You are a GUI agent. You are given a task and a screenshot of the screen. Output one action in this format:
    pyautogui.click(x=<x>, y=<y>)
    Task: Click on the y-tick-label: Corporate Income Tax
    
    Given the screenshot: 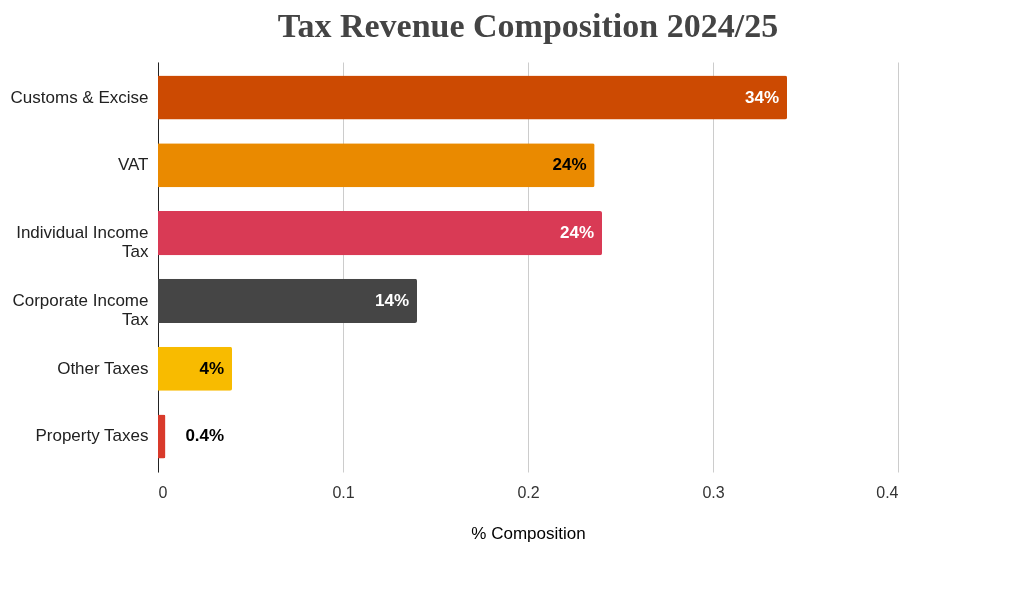 What is the action you would take?
    pyautogui.click(x=80, y=309)
    